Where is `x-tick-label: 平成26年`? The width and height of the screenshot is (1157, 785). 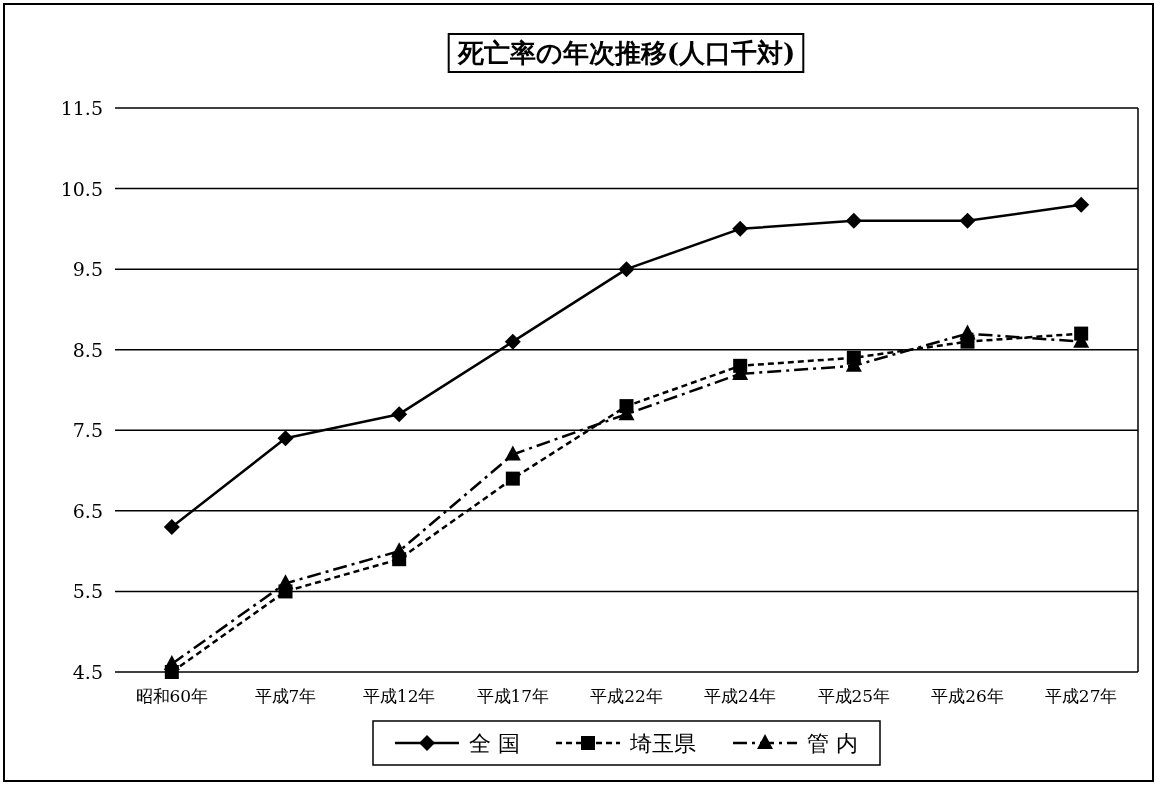 x-tick-label: 平成26年 is located at coordinates (967, 696).